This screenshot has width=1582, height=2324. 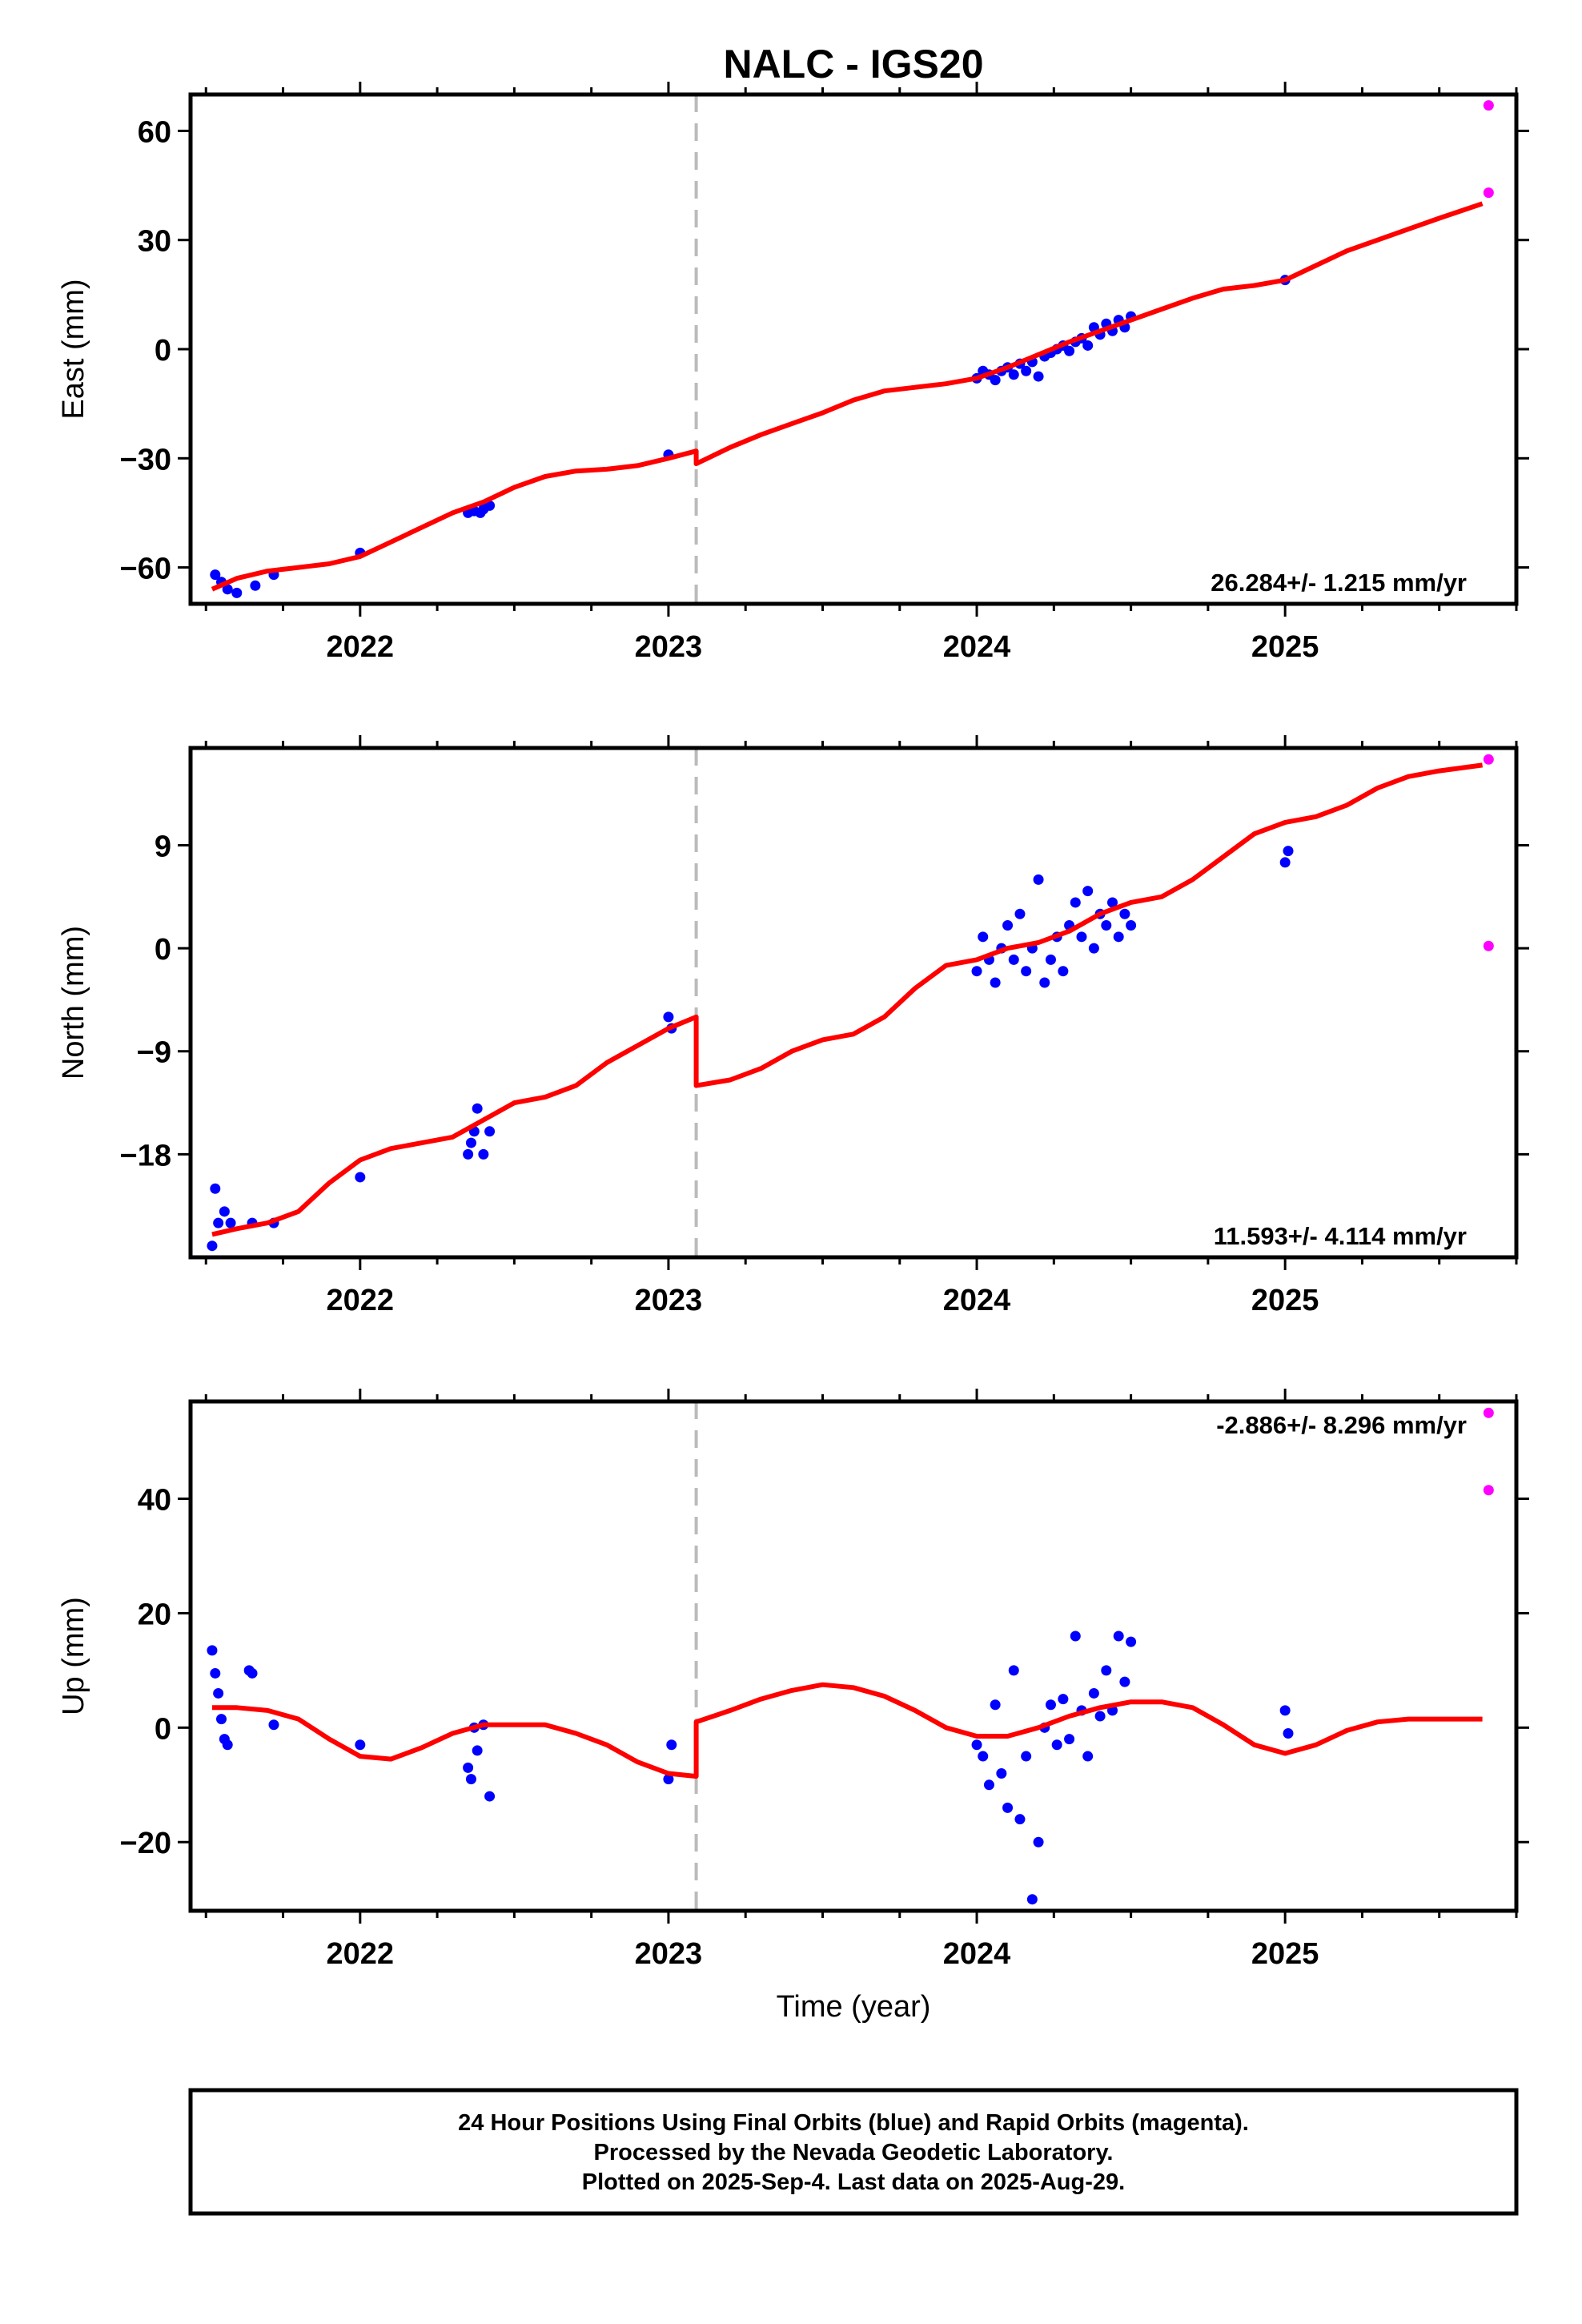 What do you see at coordinates (1341, 1425) in the screenshot?
I see `up-rate-label: -2.886+/- 8.296 mm/yr` at bounding box center [1341, 1425].